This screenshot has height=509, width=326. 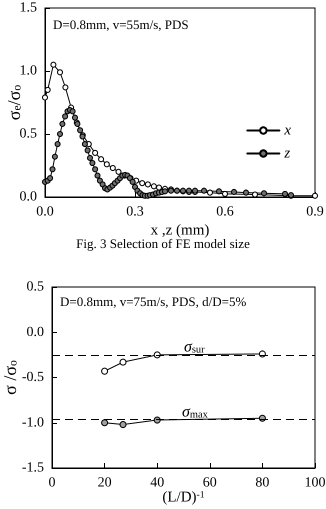 I want to click on y-tick-label: -1.0, so click(x=33, y=422).